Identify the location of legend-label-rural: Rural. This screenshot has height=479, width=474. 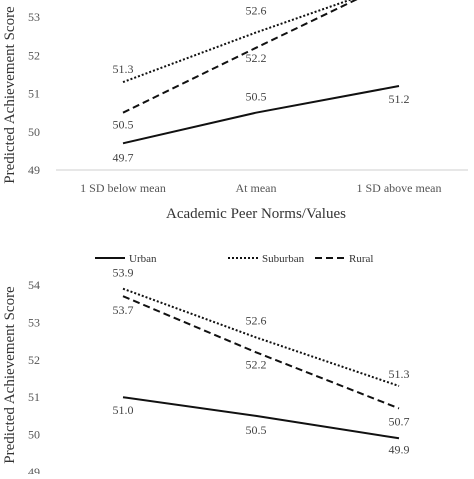
(361, 259).